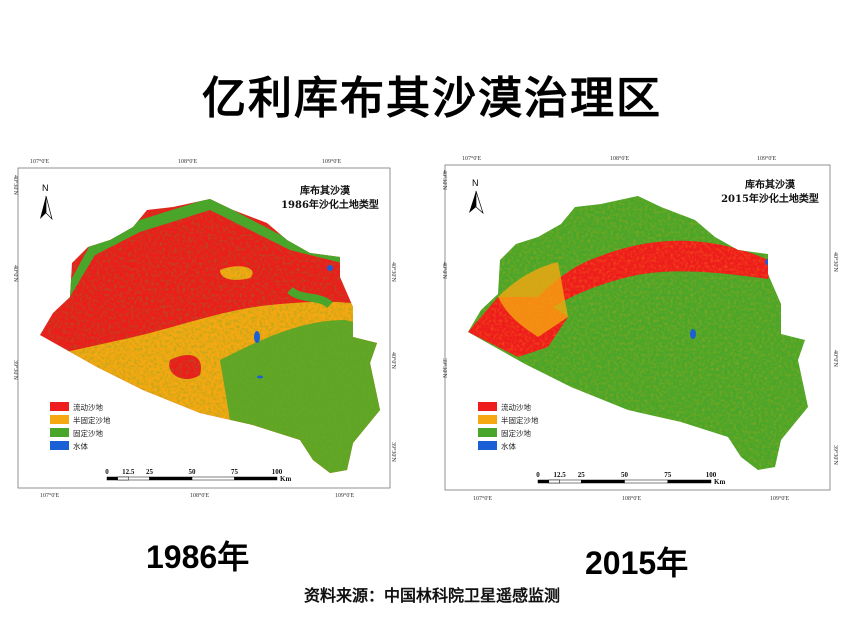 The width and height of the screenshot is (864, 639). I want to click on map-title: 1986年沙化土地类型, so click(330, 204).